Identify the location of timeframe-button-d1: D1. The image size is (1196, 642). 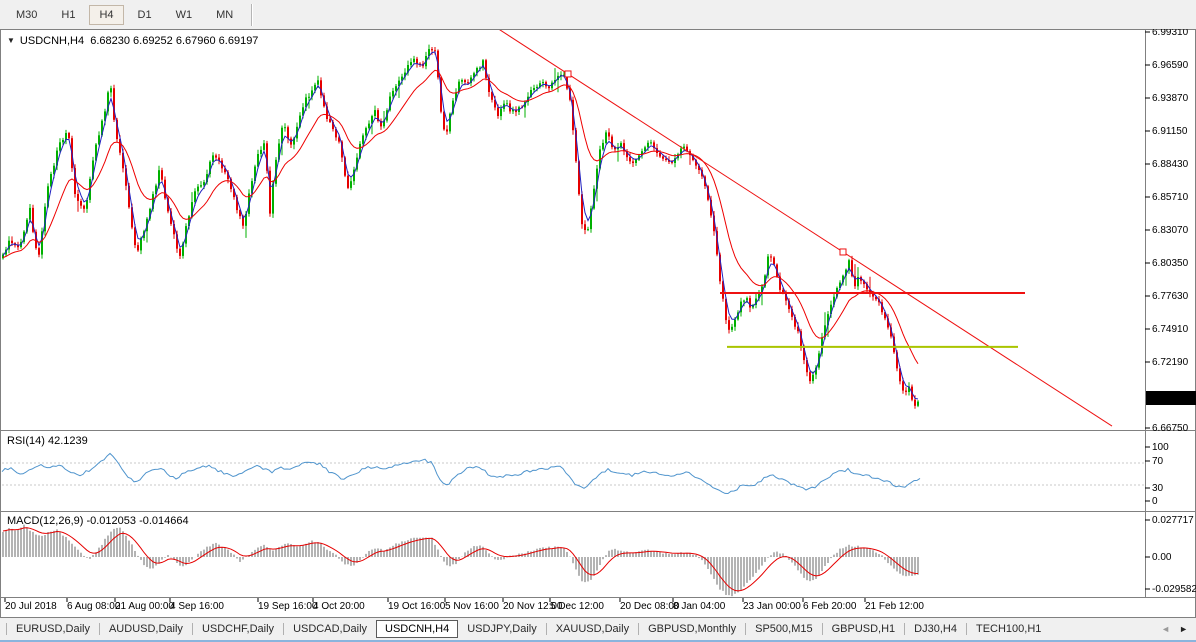
(144, 14).